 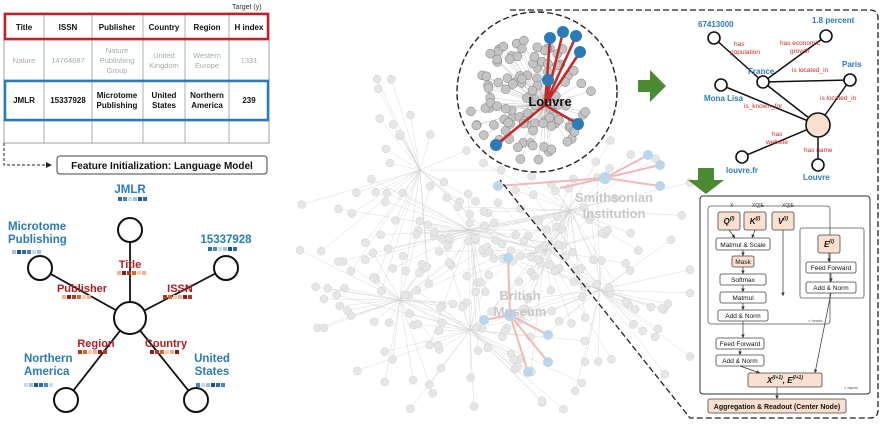 What do you see at coordinates (206, 27) in the screenshot?
I see `header-region: Region` at bounding box center [206, 27].